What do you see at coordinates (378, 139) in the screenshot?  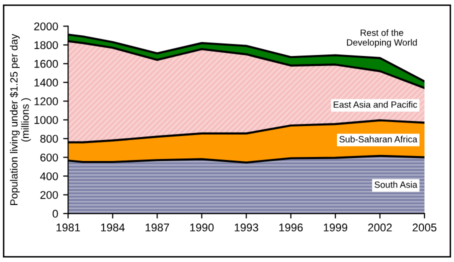 I see `series-label: Sub-Saharan Africa` at bounding box center [378, 139].